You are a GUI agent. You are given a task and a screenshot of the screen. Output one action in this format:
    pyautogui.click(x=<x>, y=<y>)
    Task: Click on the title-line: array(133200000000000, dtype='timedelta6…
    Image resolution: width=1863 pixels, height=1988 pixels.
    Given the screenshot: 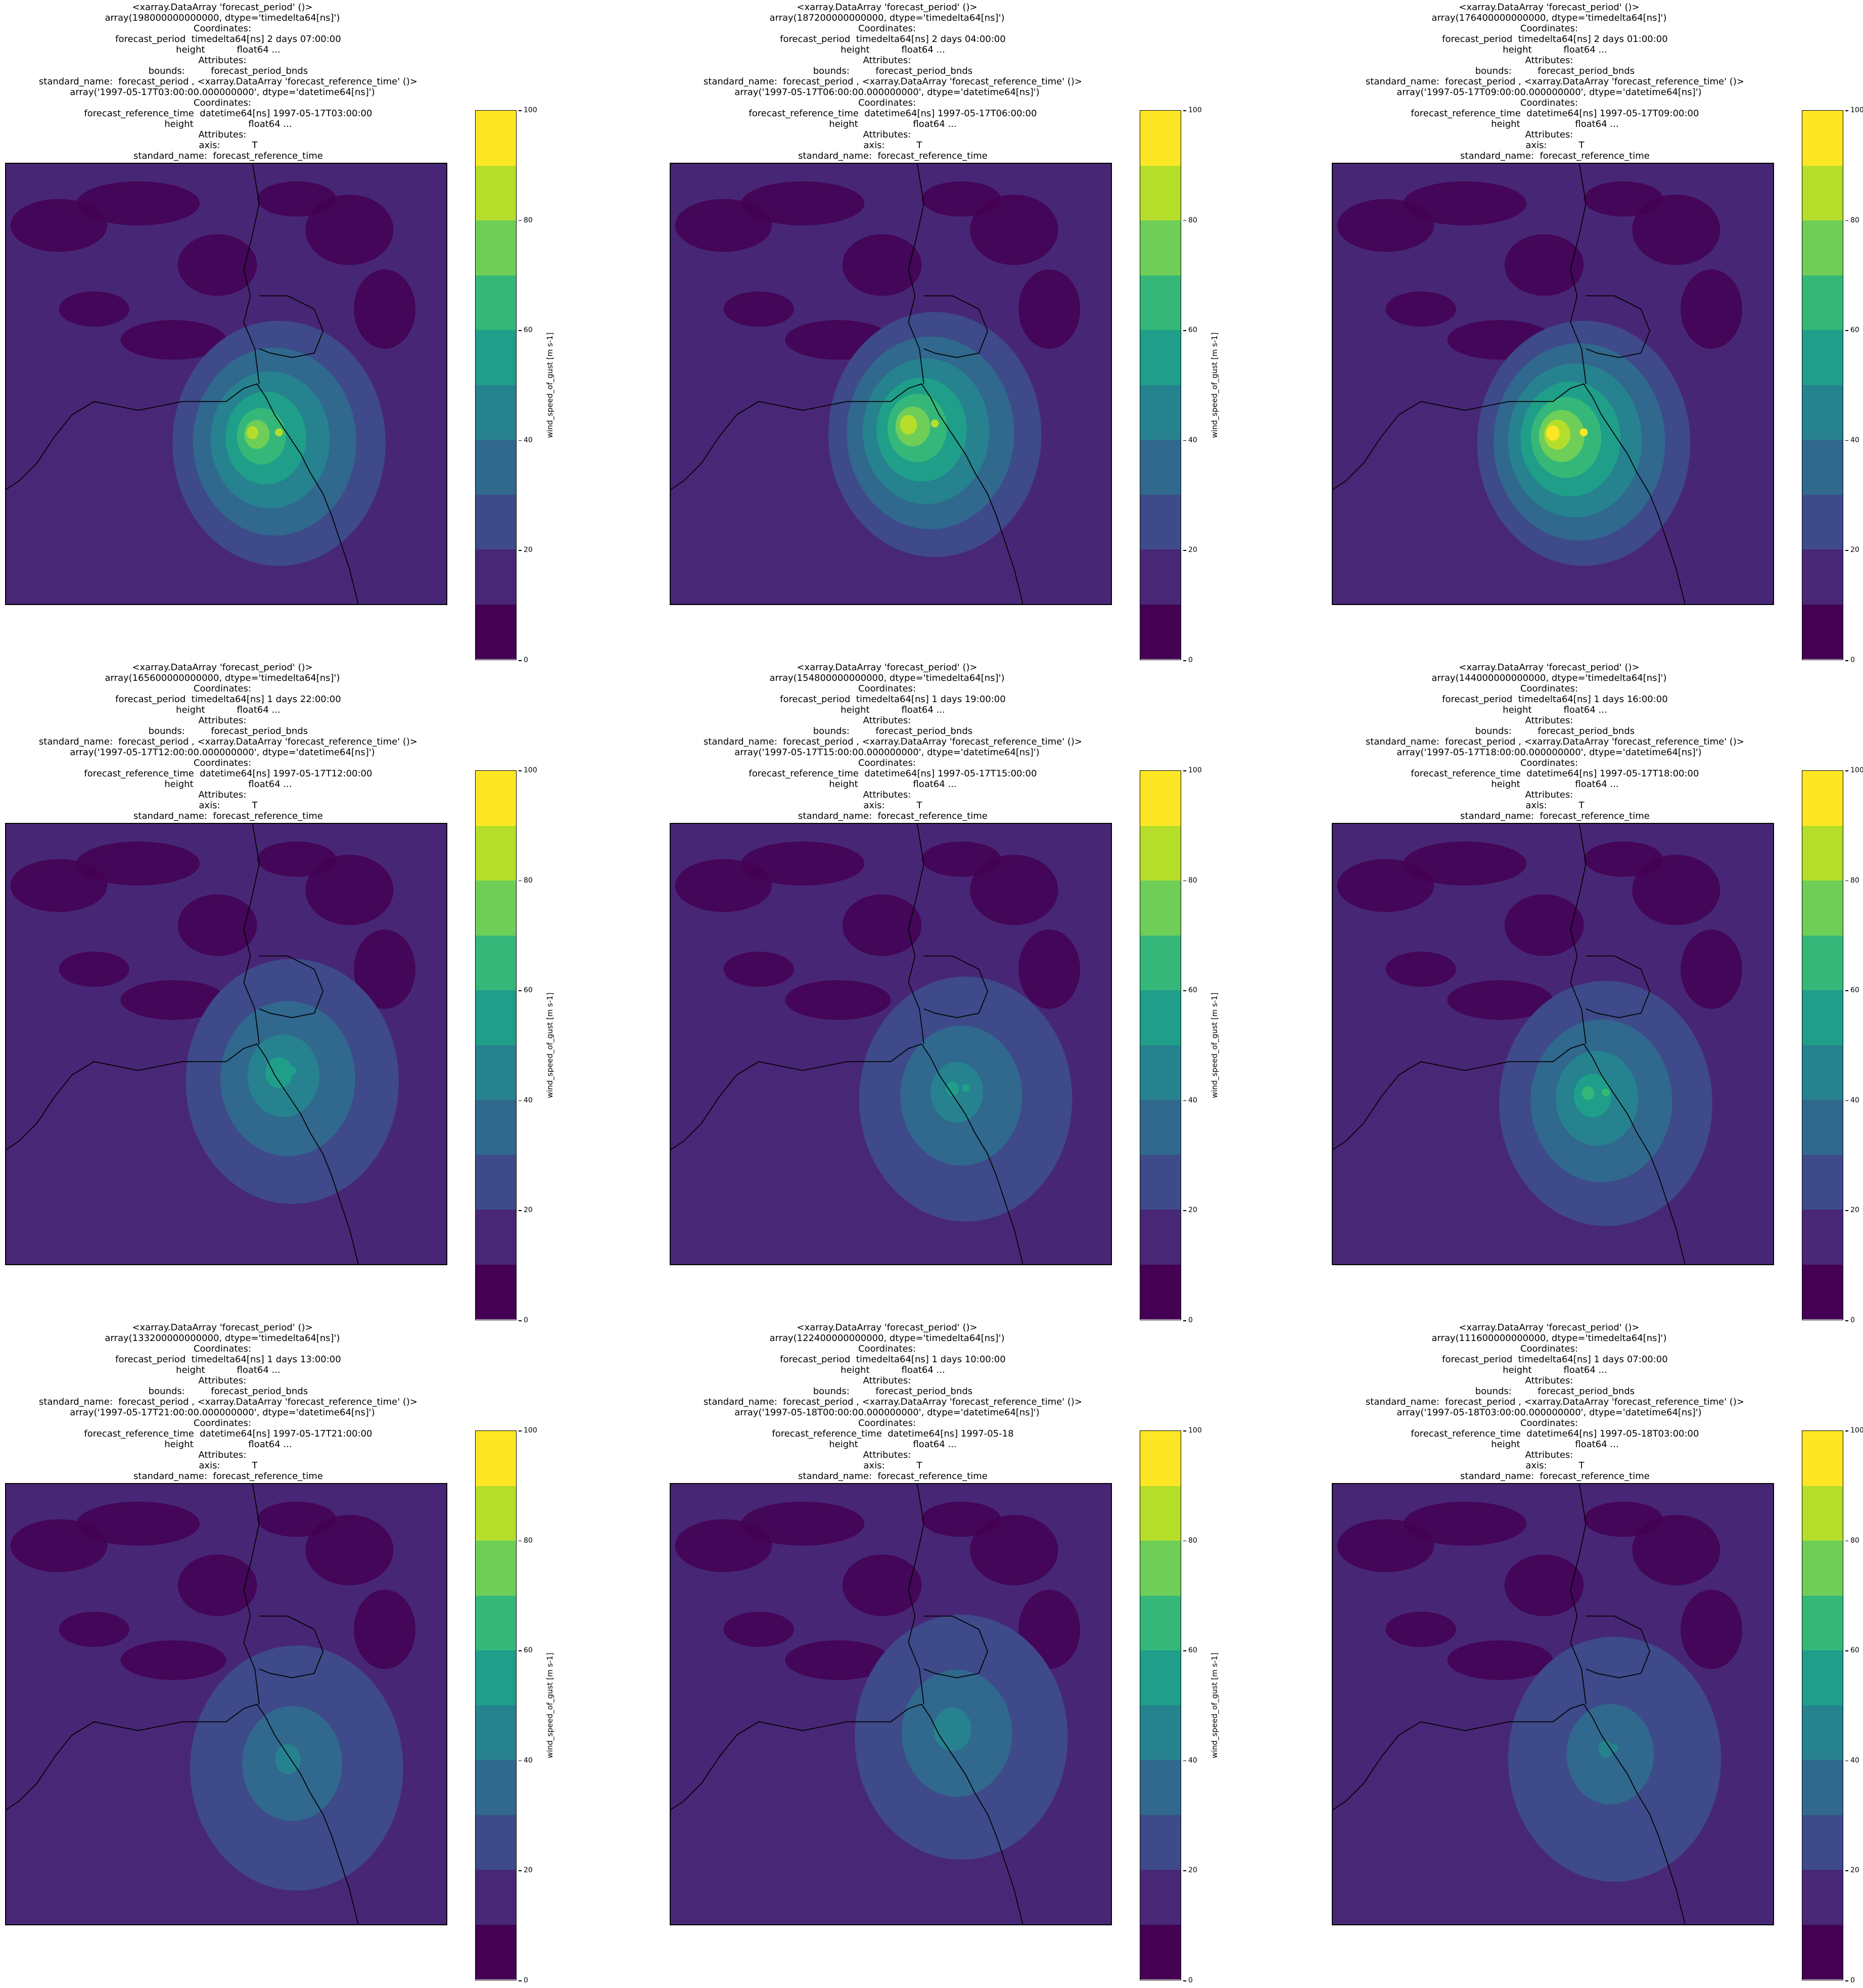 What is the action you would take?
    pyautogui.click(x=222, y=1338)
    